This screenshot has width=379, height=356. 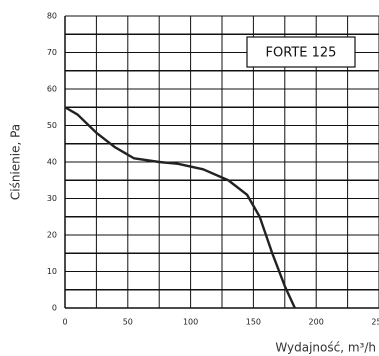 I want to click on y-tick-label: 80, so click(x=52, y=16).